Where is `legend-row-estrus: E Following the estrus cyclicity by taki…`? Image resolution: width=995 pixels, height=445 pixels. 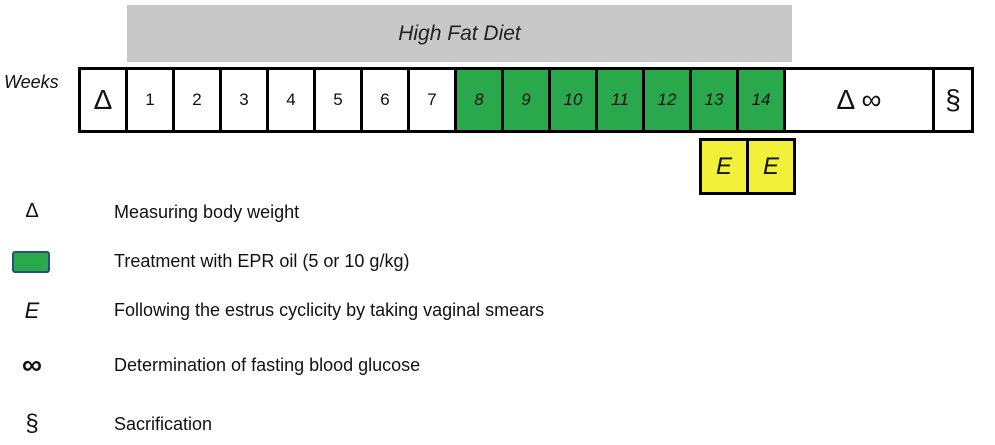 legend-row-estrus: E Following the estrus cyclicity by taki… is located at coordinates (497, 311).